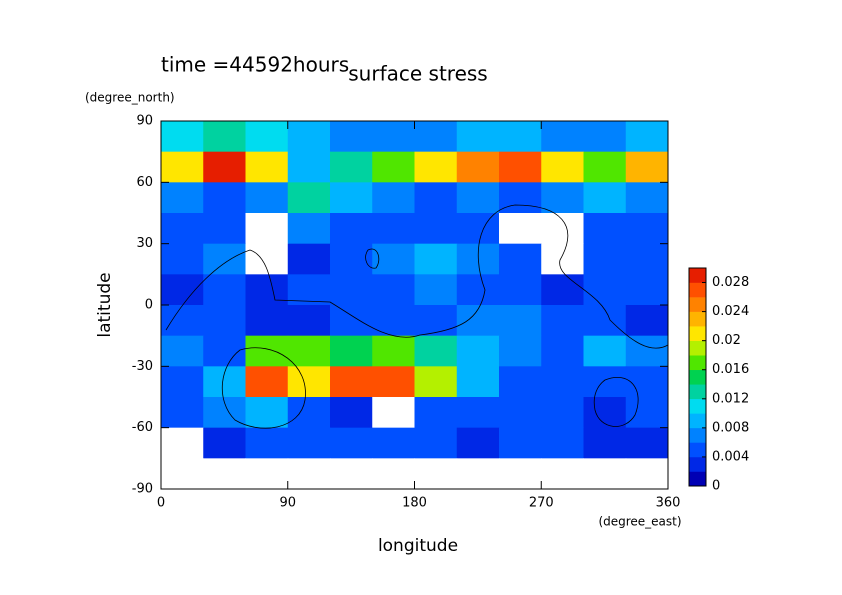  What do you see at coordinates (414, 503) in the screenshot?
I see `x-tick-label: 180` at bounding box center [414, 503].